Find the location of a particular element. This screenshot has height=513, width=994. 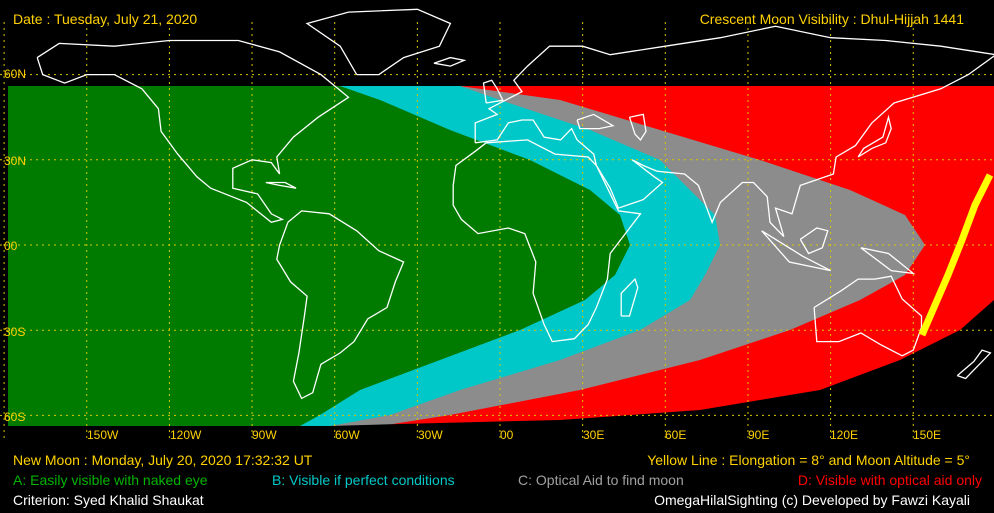

borneo-coast is located at coordinates (814, 241).